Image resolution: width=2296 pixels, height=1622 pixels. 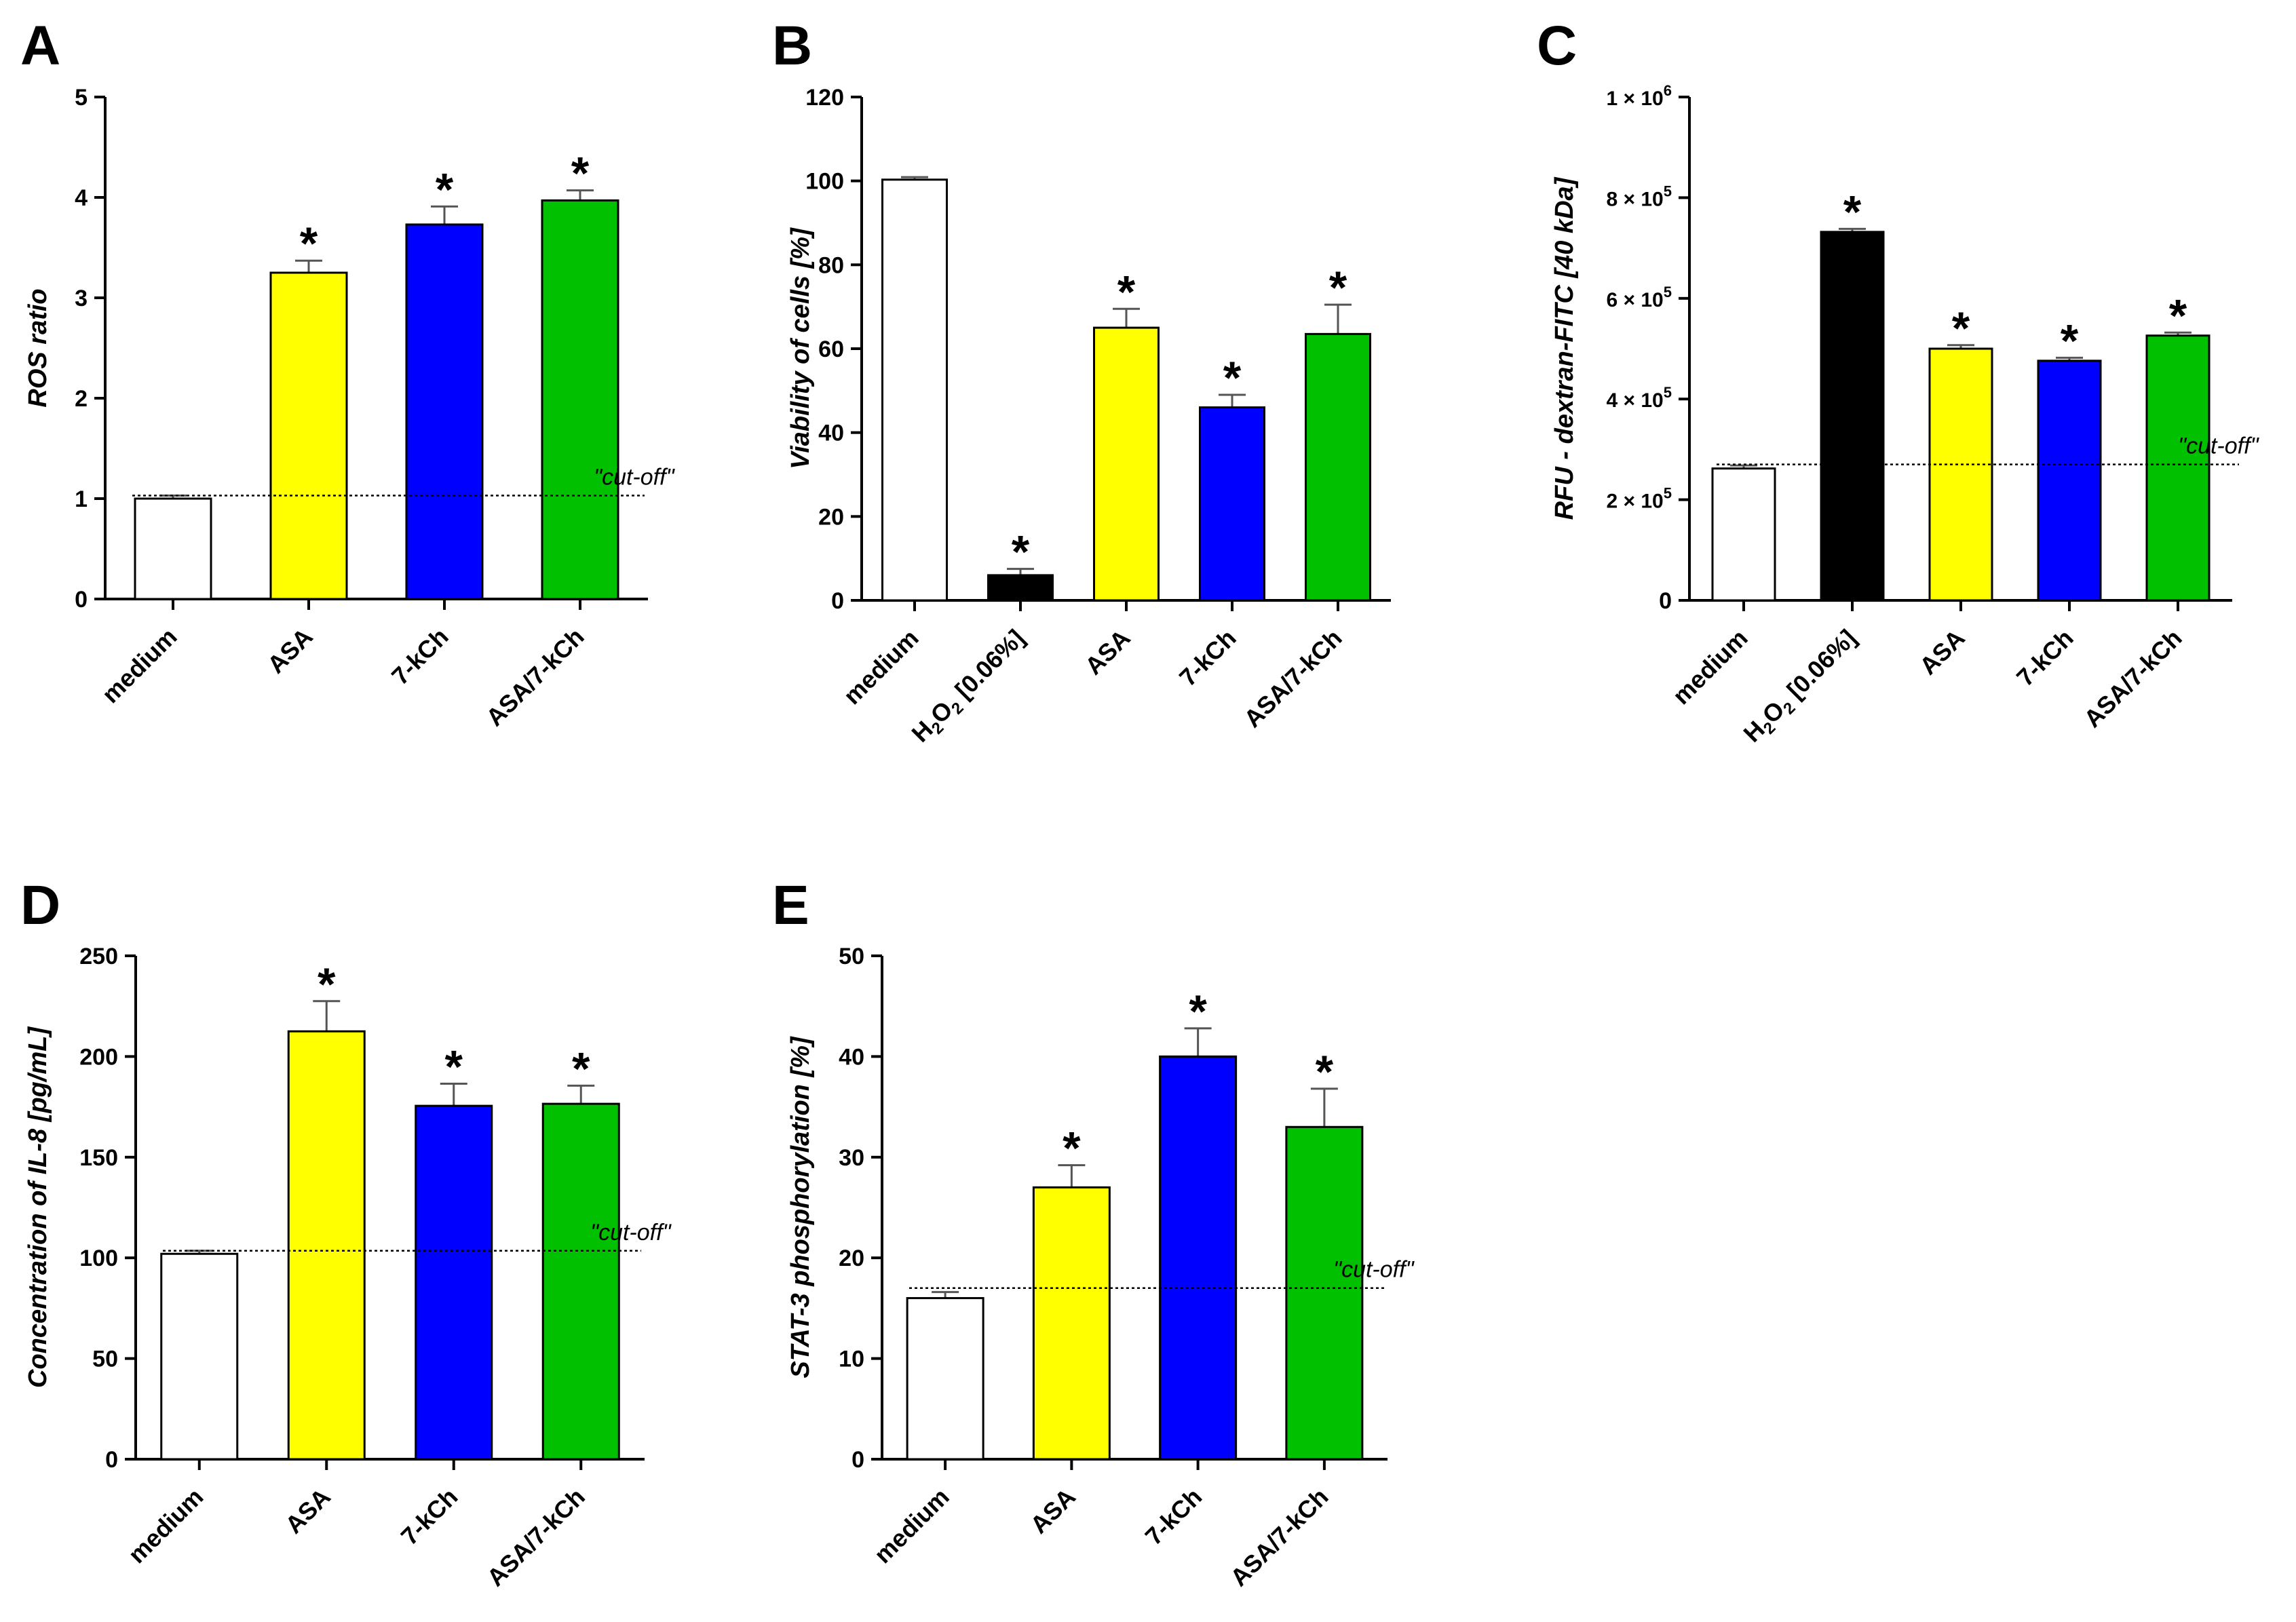 What do you see at coordinates (831, 349) in the screenshot?
I see `y-tick-label: 60` at bounding box center [831, 349].